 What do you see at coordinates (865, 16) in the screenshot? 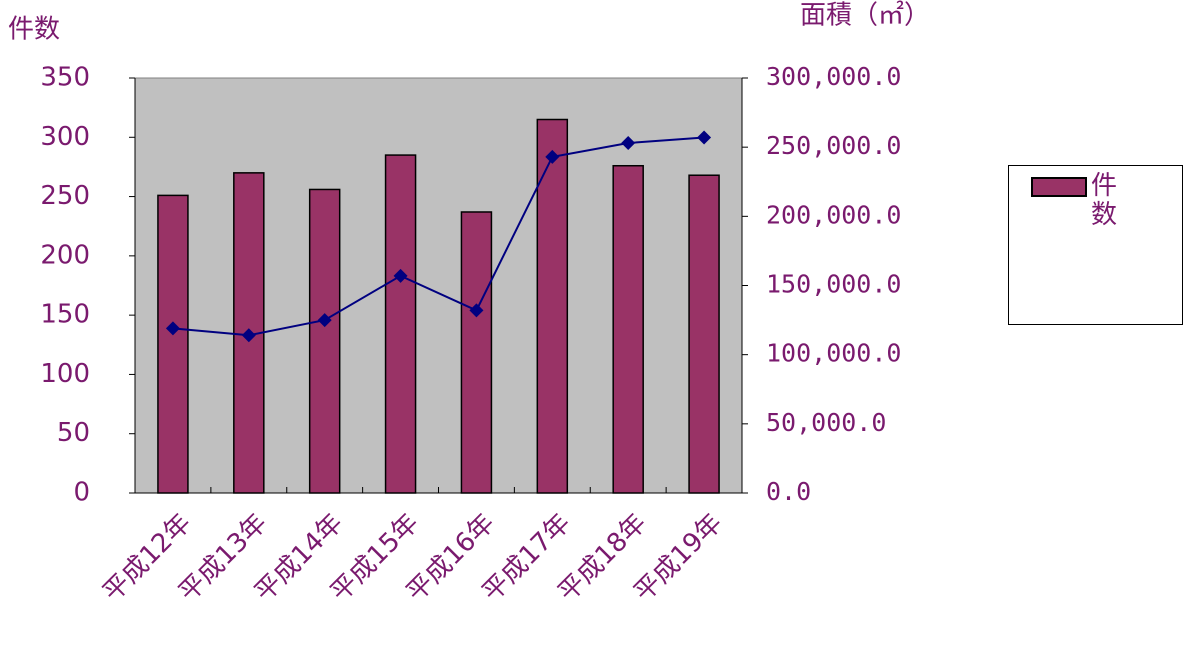
I see `y2-axis-title: 面積（㎡）` at bounding box center [865, 16].